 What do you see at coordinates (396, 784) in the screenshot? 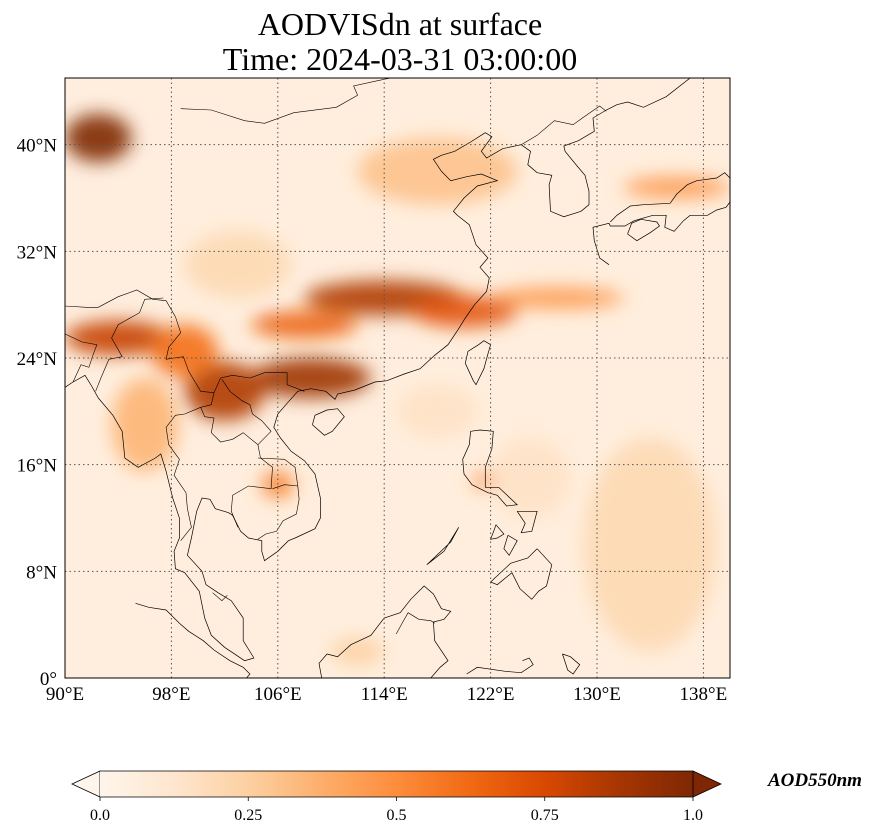
I see `colorbar-gradient` at bounding box center [396, 784].